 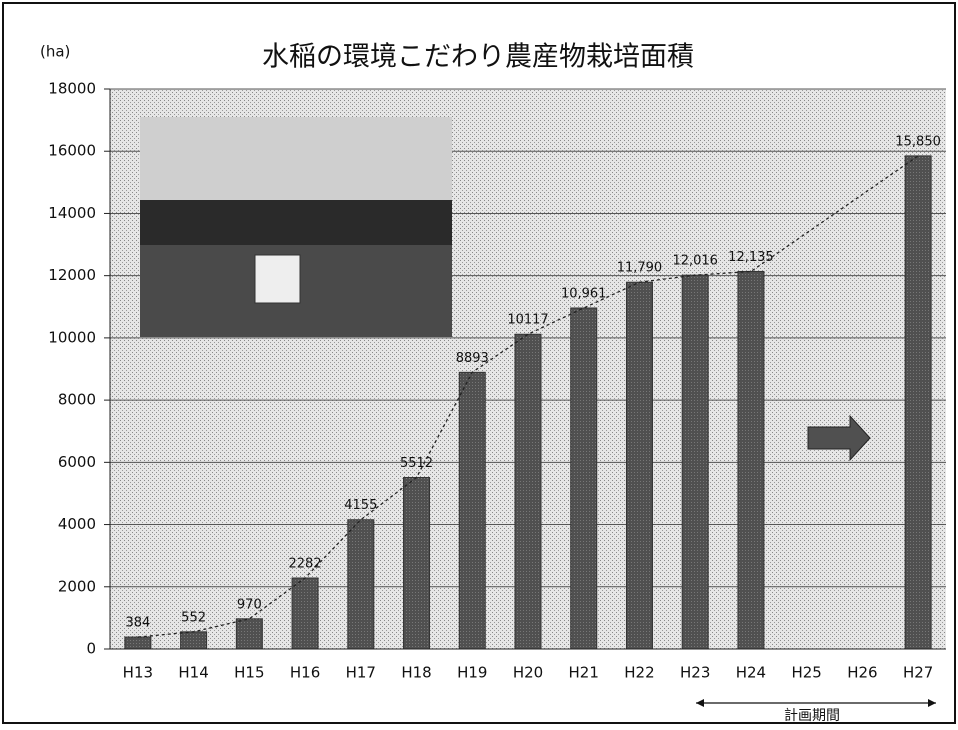 I want to click on x-tick-label: H22, so click(x=639, y=673).